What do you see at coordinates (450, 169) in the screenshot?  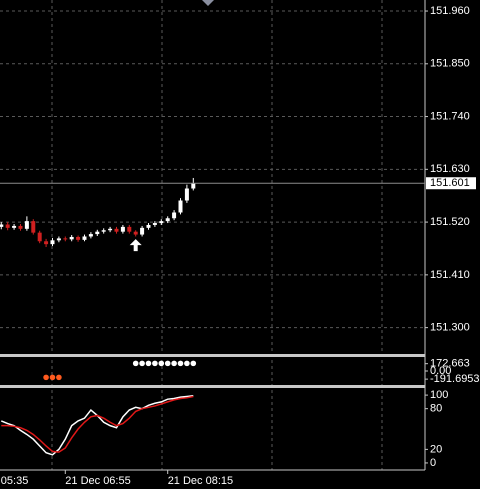 I see `y-tick-label: 151.630` at bounding box center [450, 169].